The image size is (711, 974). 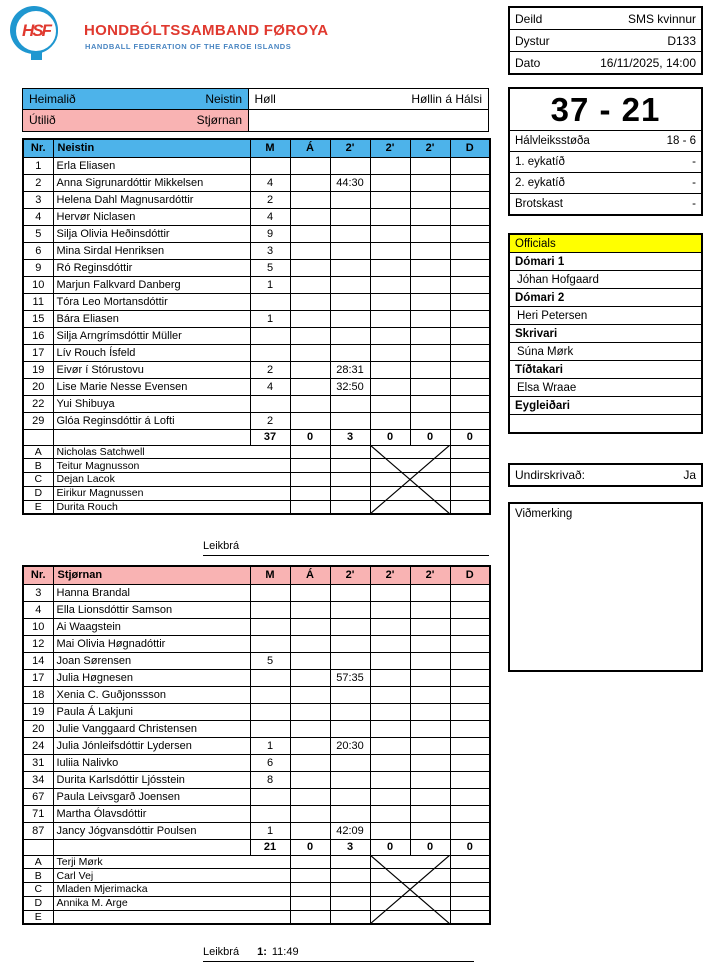 I want to click on team-official-row: C Dejan Lacok, so click(x=256, y=479).